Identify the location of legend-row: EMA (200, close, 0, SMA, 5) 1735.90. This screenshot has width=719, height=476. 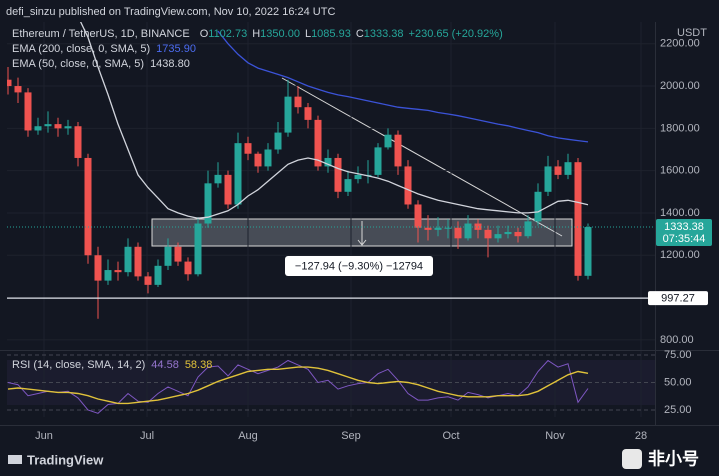
(104, 49).